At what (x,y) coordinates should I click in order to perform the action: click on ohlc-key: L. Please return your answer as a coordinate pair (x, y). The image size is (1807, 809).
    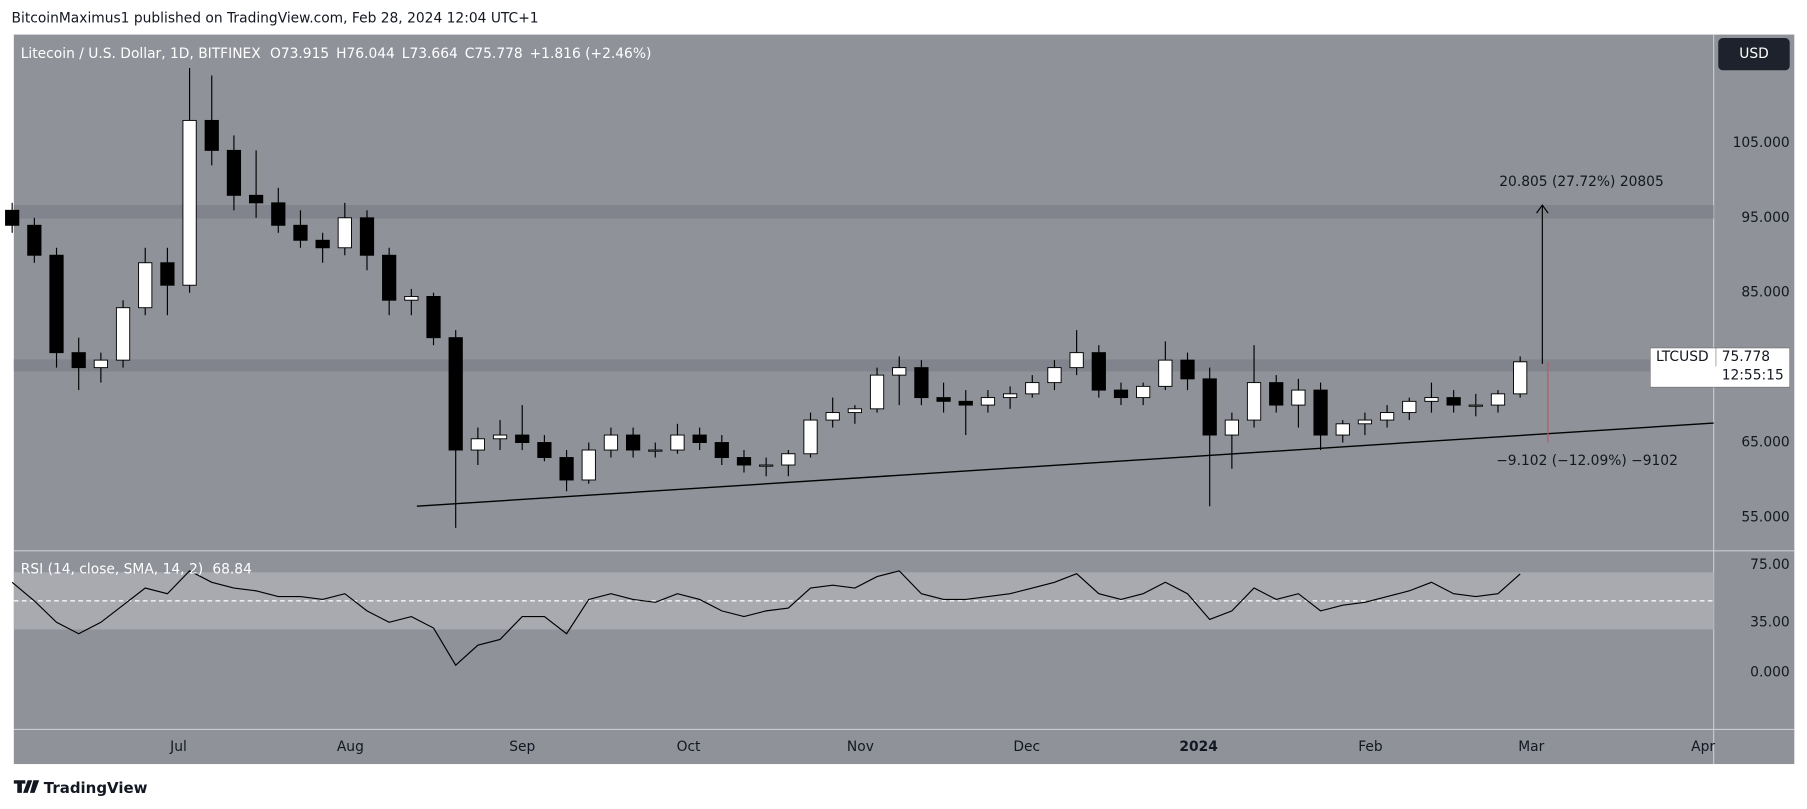
    Looking at the image, I should click on (406, 54).